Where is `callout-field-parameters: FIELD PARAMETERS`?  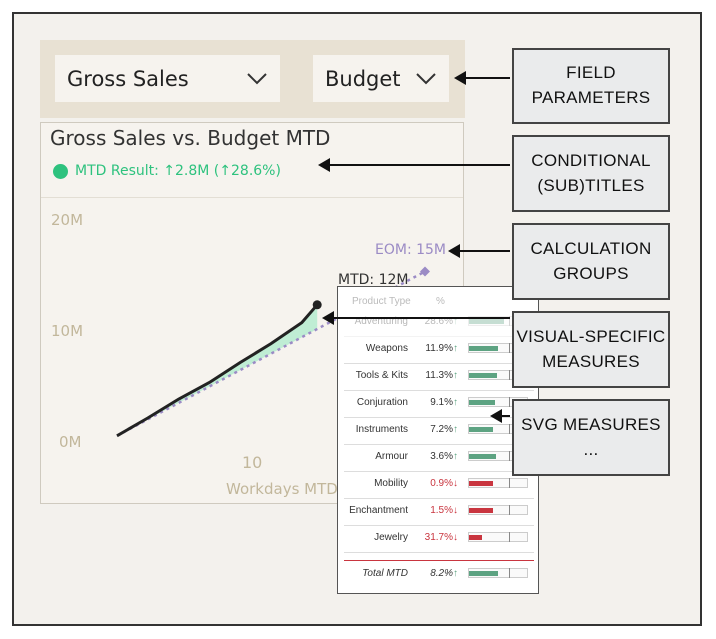
callout-field-parameters: FIELD PARAMETERS is located at coordinates (591, 86).